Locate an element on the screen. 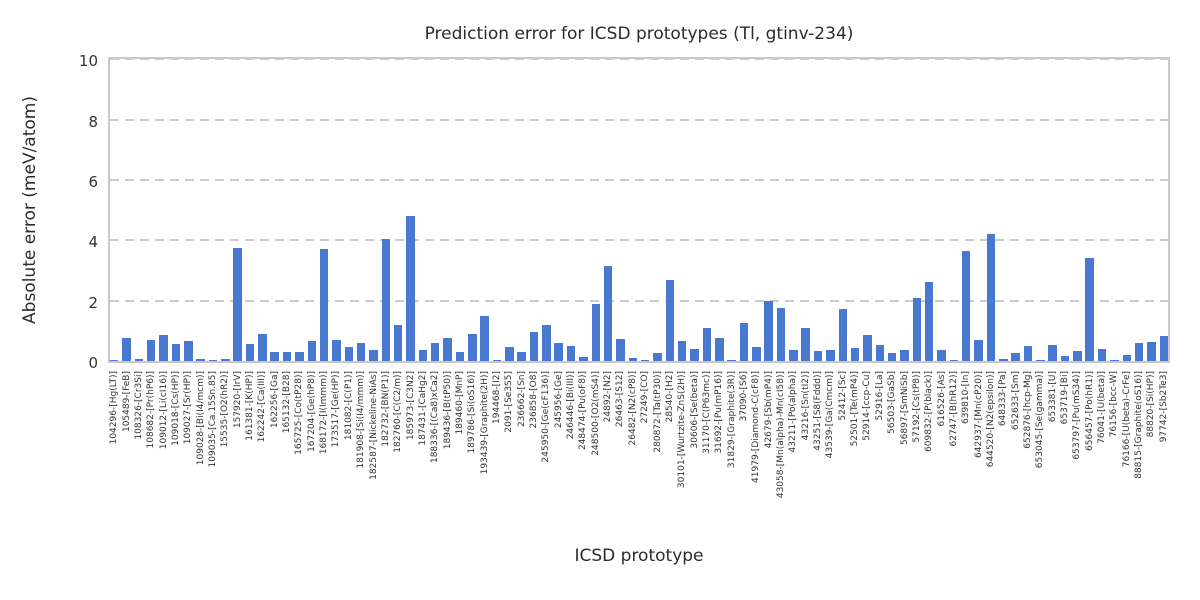  x-tick-label: 43251-[S8(Fddd)] is located at coordinates (818, 411).